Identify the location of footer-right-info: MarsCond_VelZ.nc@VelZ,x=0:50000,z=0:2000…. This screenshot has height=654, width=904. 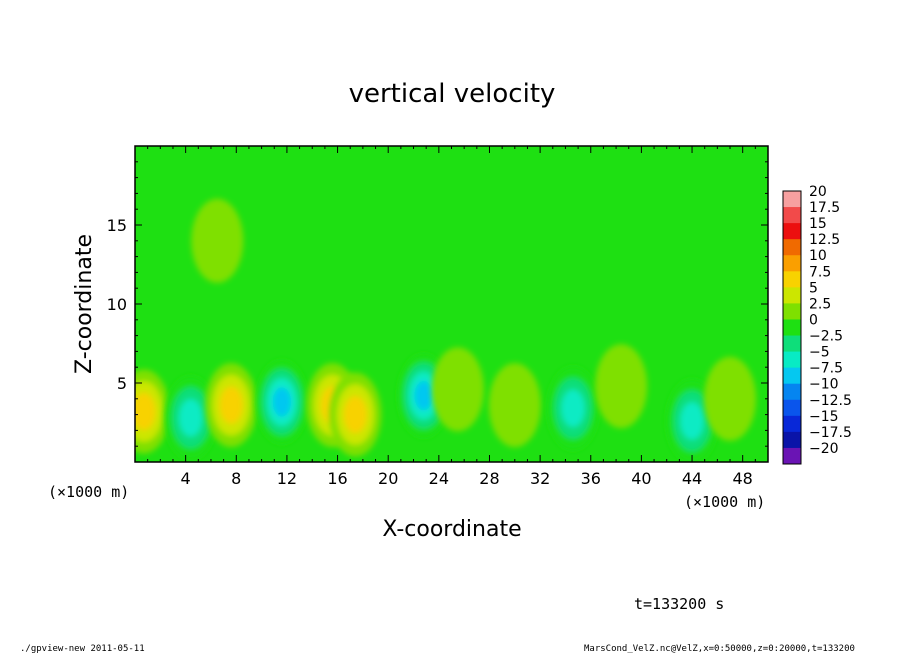
(719, 649).